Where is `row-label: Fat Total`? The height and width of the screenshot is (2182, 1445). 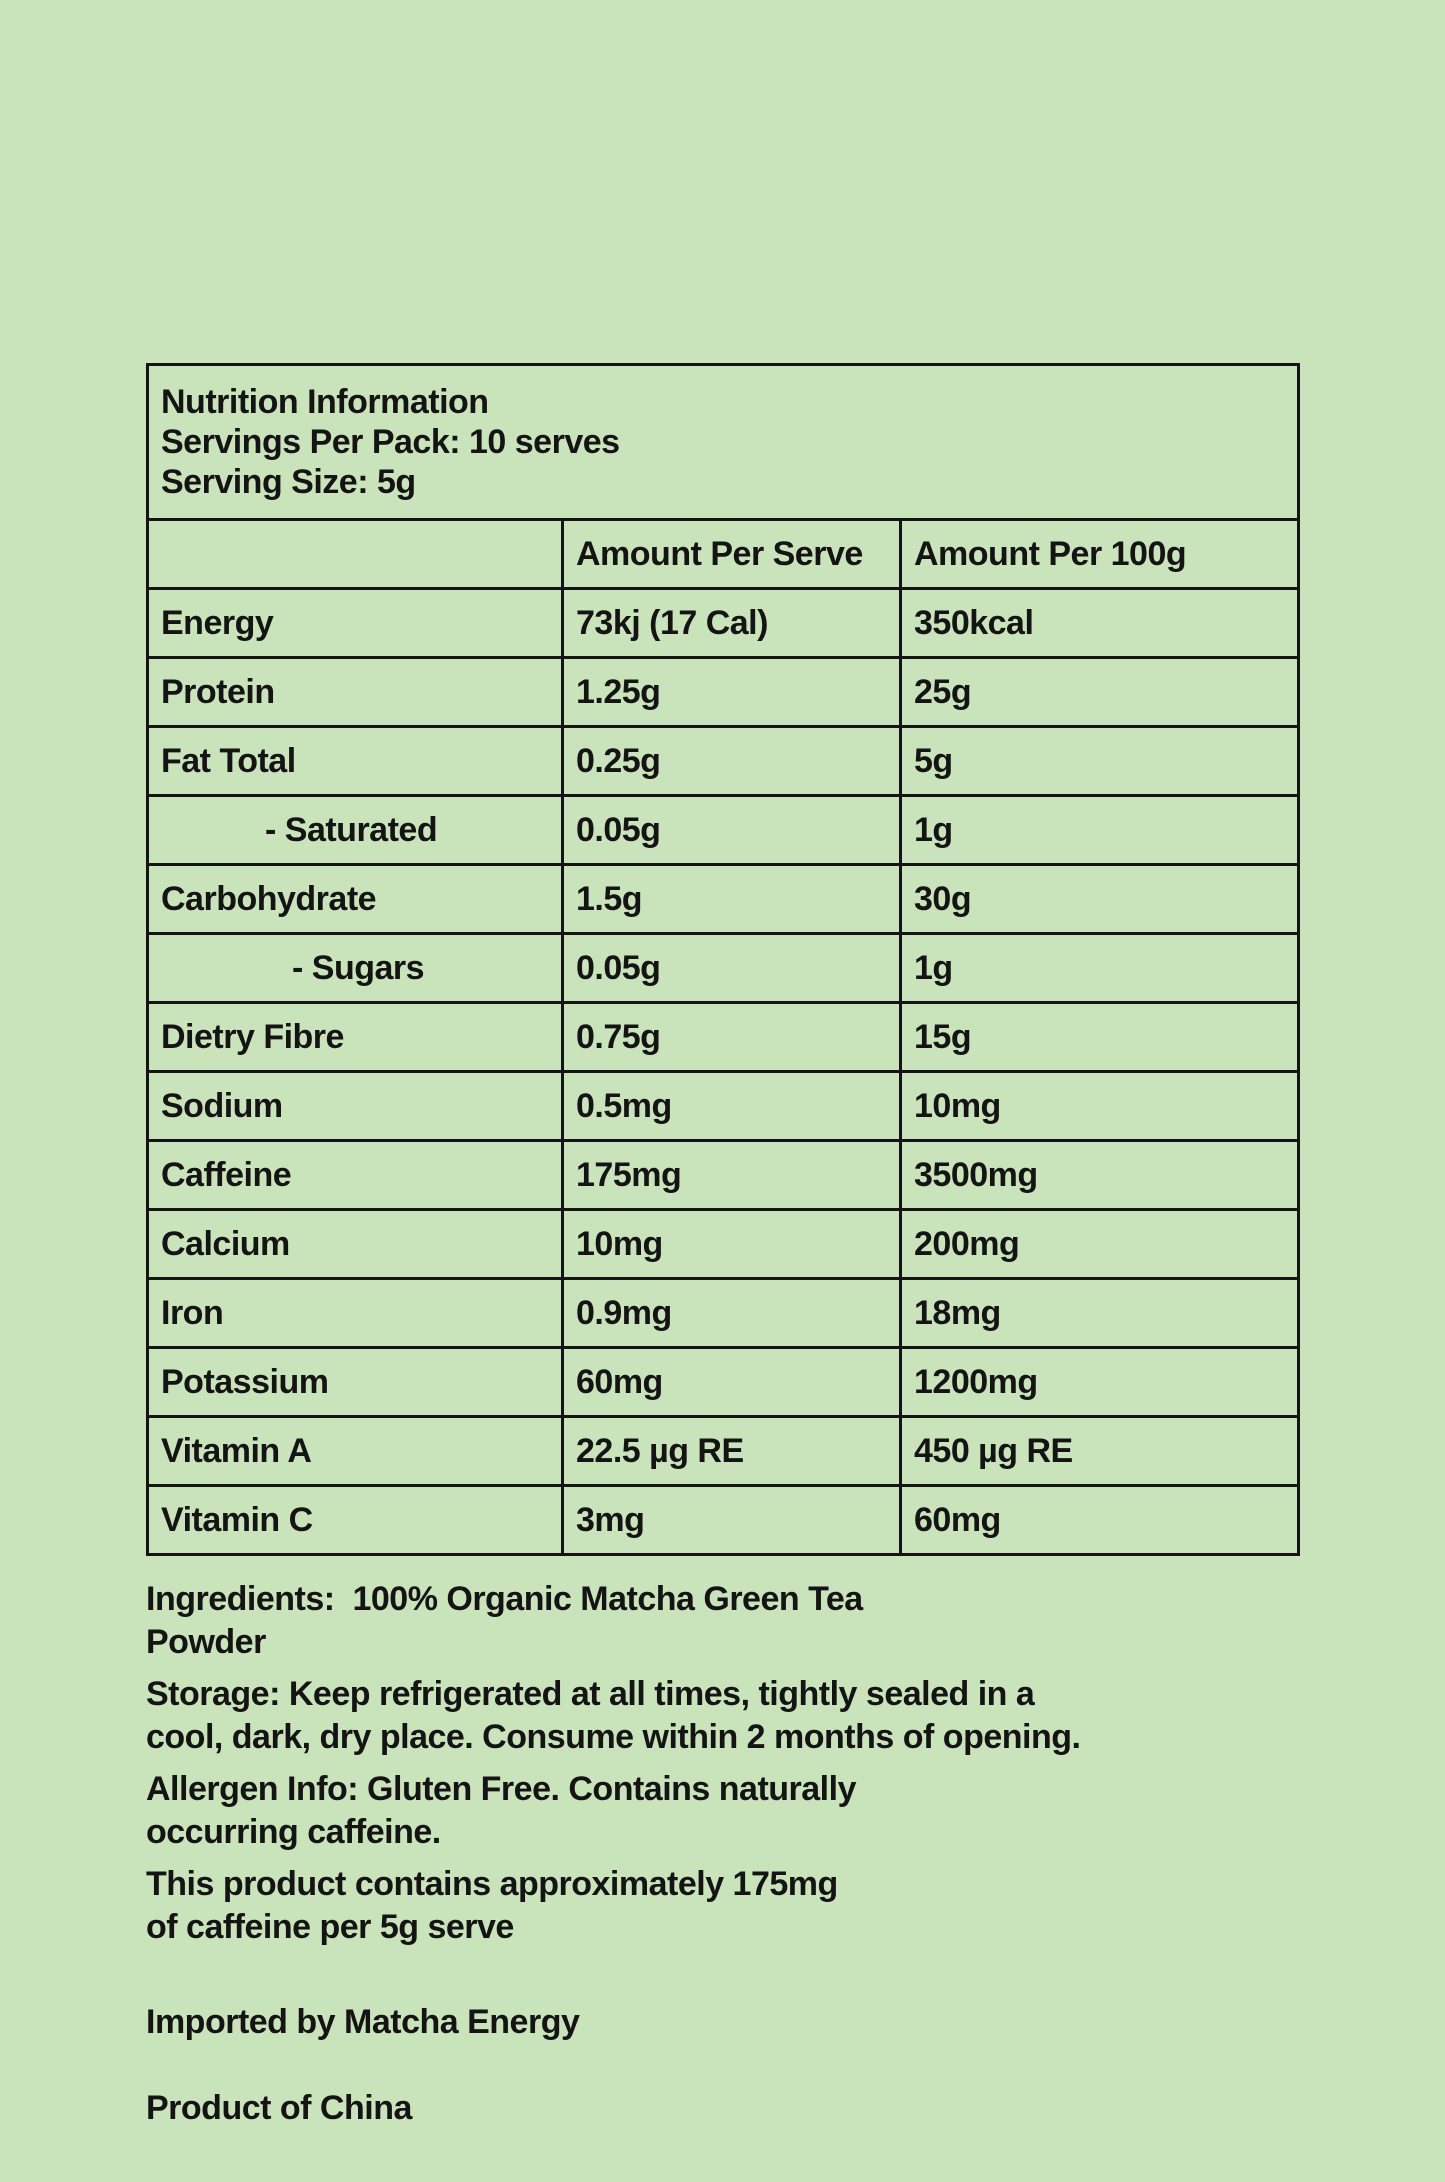 row-label: Fat Total is located at coordinates (355, 761).